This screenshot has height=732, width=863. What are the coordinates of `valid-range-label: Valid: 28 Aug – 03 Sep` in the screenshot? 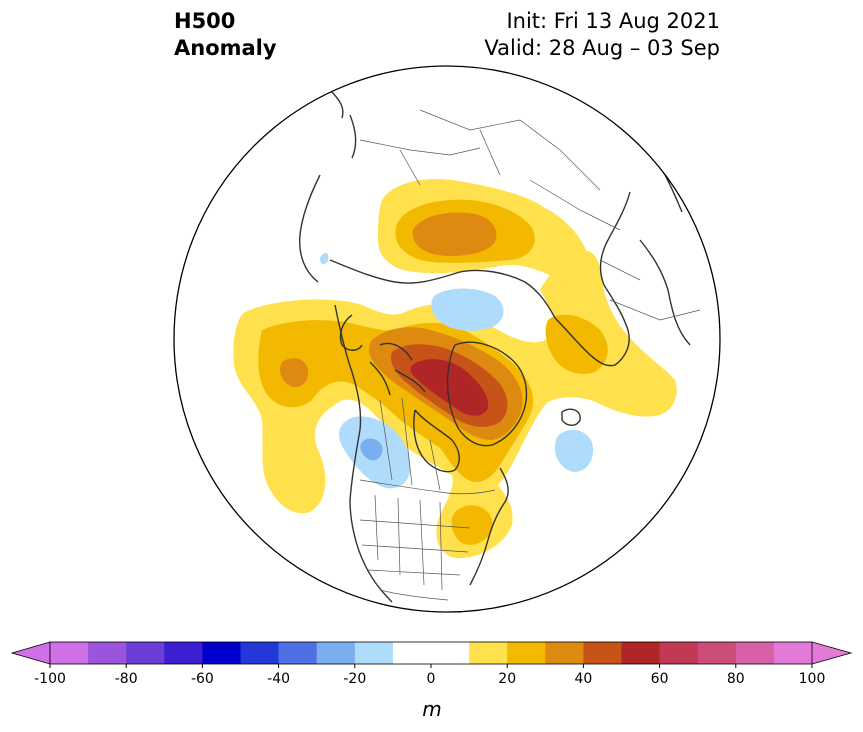 It's located at (602, 48).